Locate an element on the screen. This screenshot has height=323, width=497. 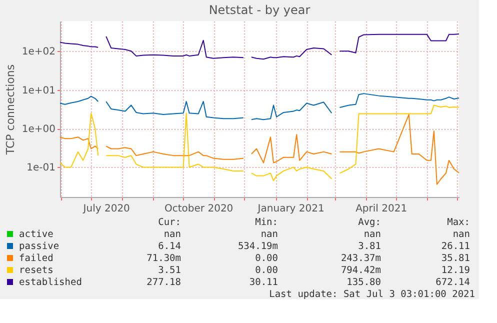
legend-label: established is located at coordinates (50, 282).